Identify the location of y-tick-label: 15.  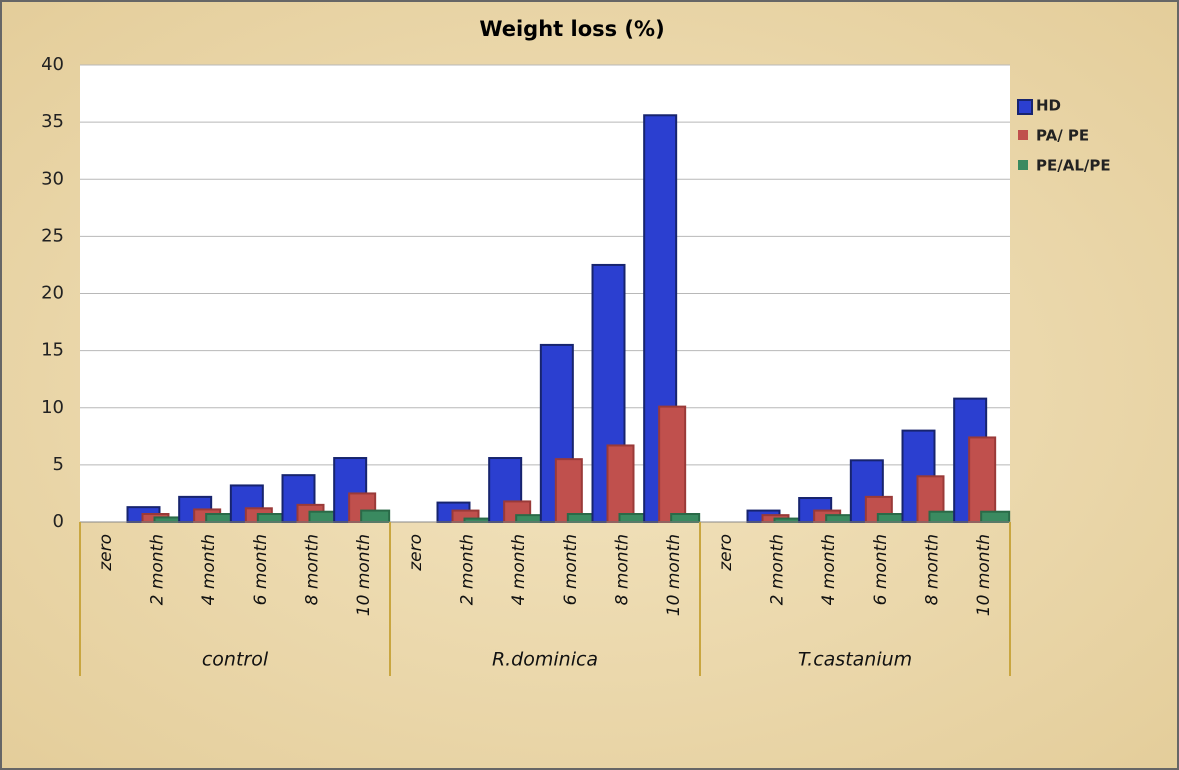
(52, 350).